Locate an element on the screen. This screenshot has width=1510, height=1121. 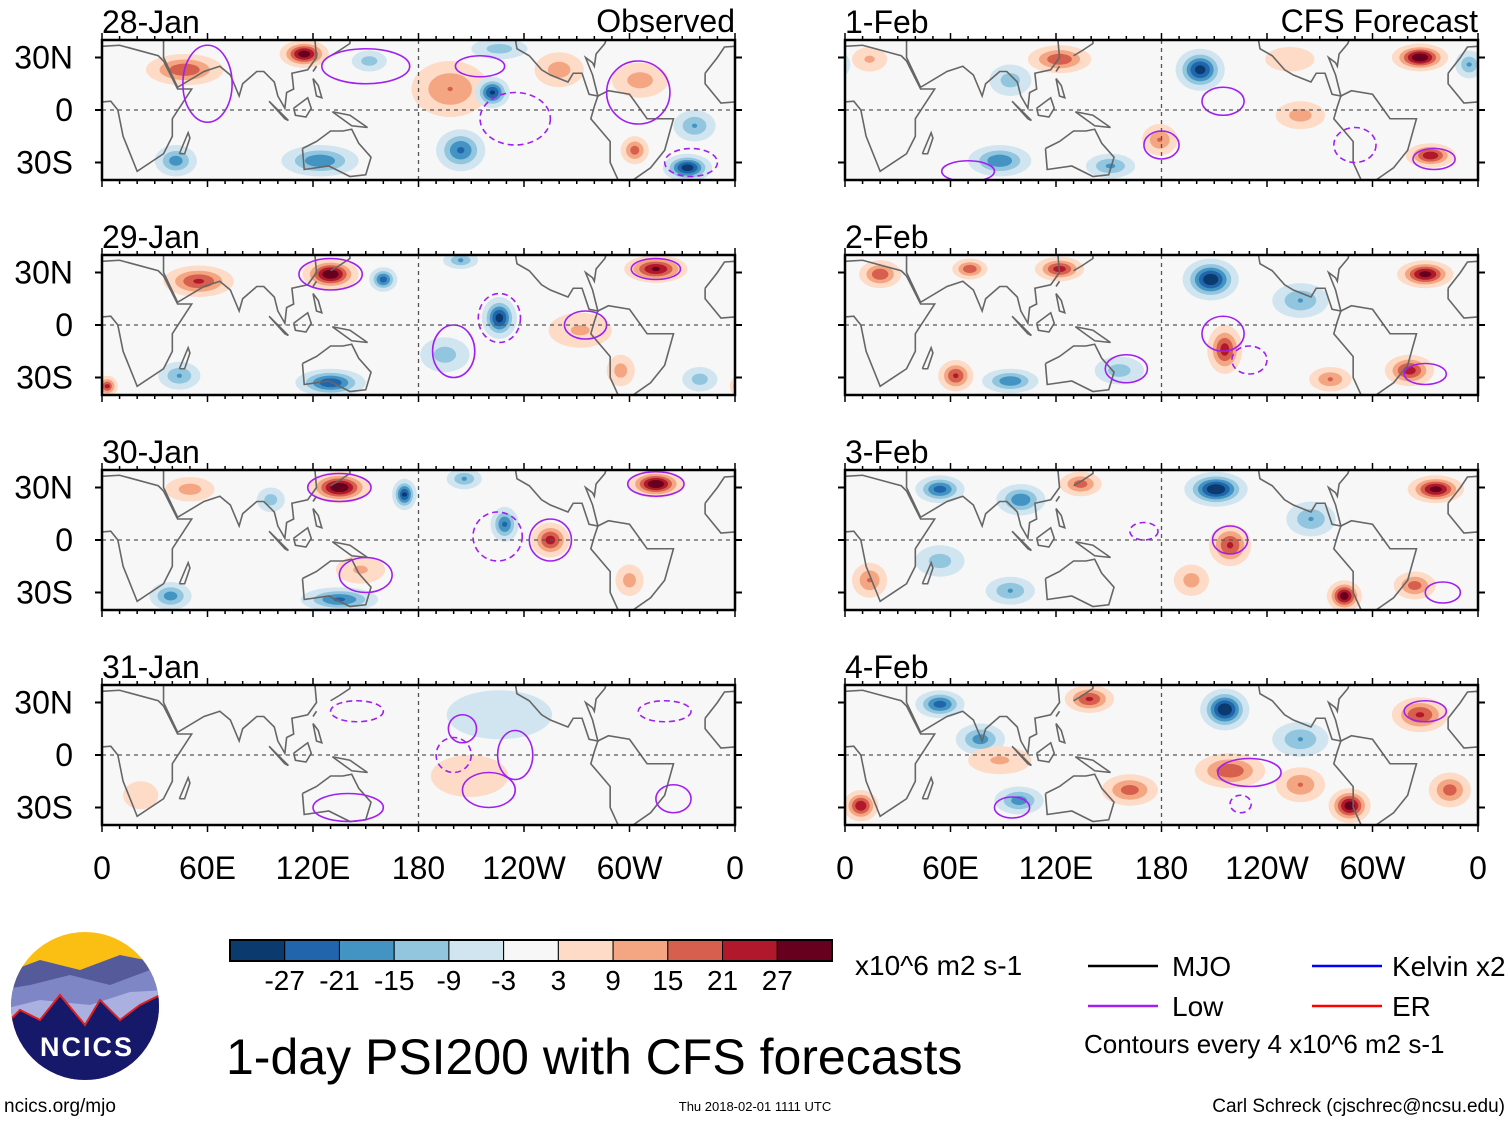
colorbar-label: 15 is located at coordinates (667, 980).